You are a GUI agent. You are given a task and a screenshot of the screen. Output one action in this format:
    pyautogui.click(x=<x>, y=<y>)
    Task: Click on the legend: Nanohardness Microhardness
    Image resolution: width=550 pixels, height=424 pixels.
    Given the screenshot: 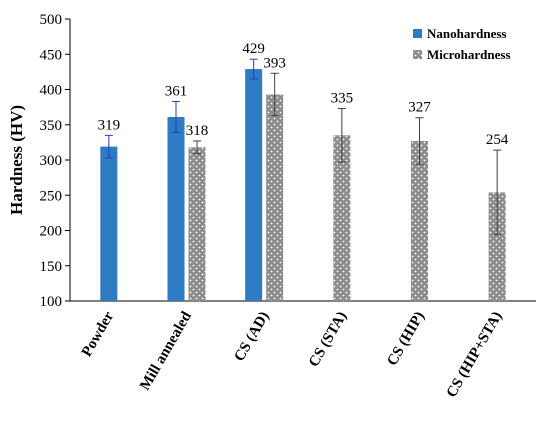 What is the action you would take?
    pyautogui.click(x=462, y=44)
    